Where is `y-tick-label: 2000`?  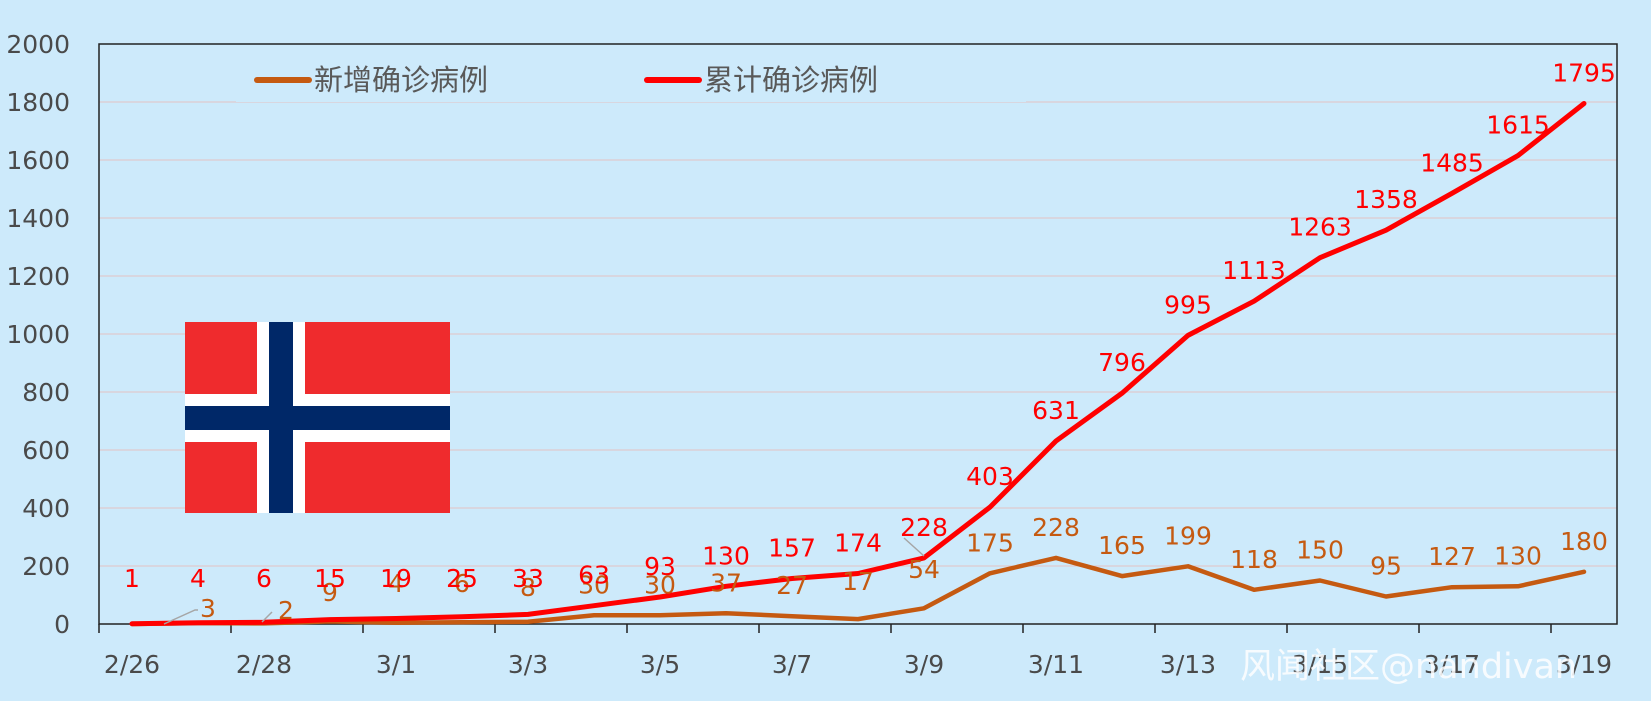
y-tick-label: 2000 is located at coordinates (38, 44).